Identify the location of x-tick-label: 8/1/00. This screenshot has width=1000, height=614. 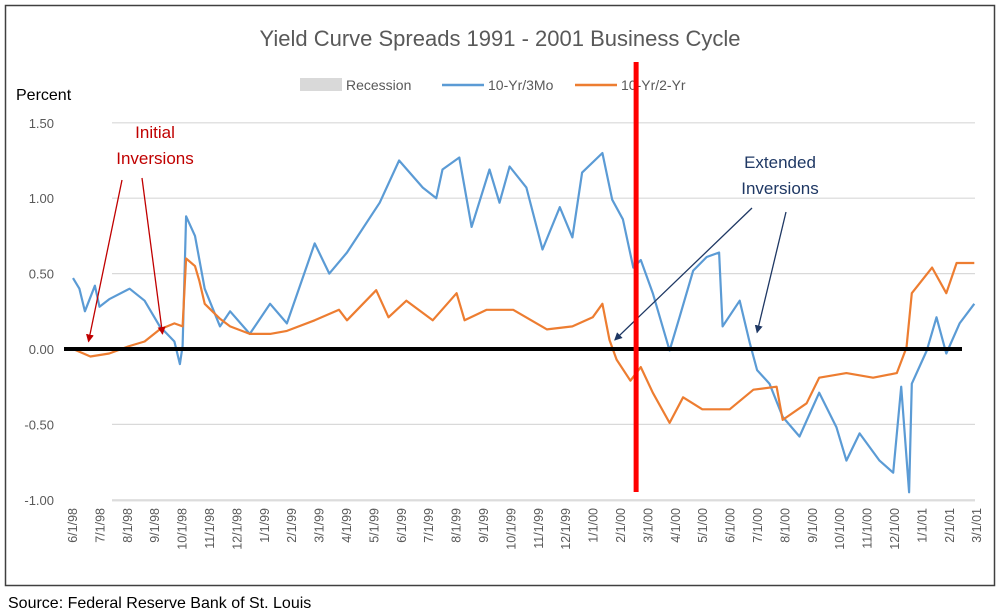
(785, 525).